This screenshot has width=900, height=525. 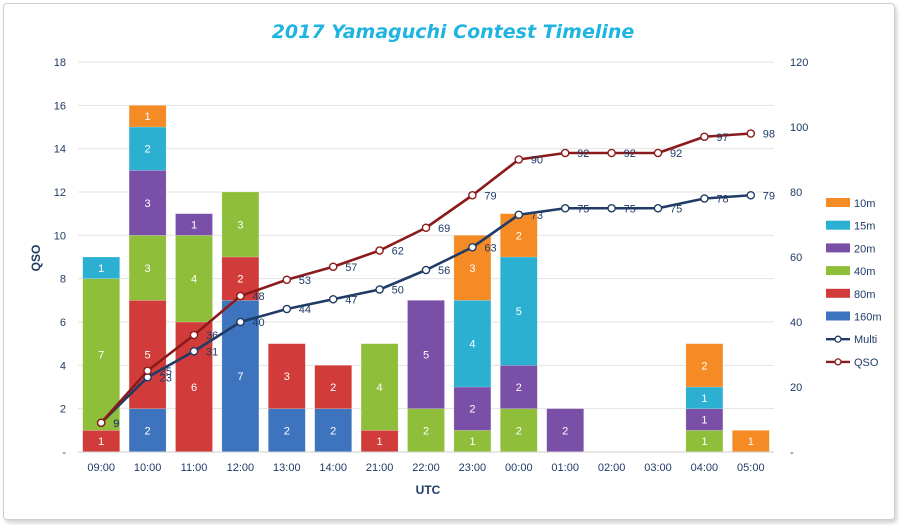 What do you see at coordinates (116, 424) in the screenshot?
I see `line-point-label: 9` at bounding box center [116, 424].